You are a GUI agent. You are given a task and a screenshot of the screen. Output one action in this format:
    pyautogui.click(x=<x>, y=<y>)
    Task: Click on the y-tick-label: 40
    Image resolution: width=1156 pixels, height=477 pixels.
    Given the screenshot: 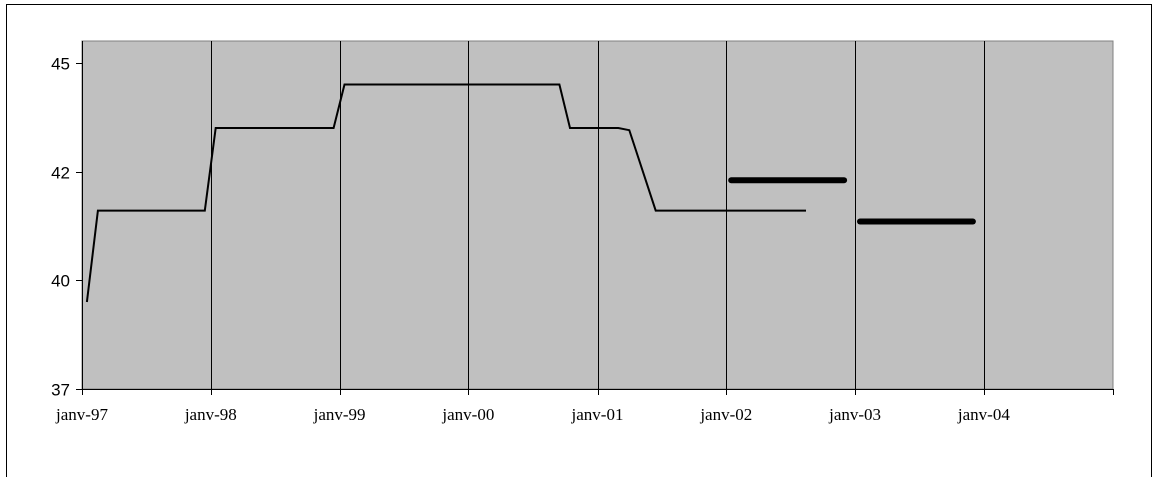 What is the action you would take?
    pyautogui.click(x=60, y=281)
    